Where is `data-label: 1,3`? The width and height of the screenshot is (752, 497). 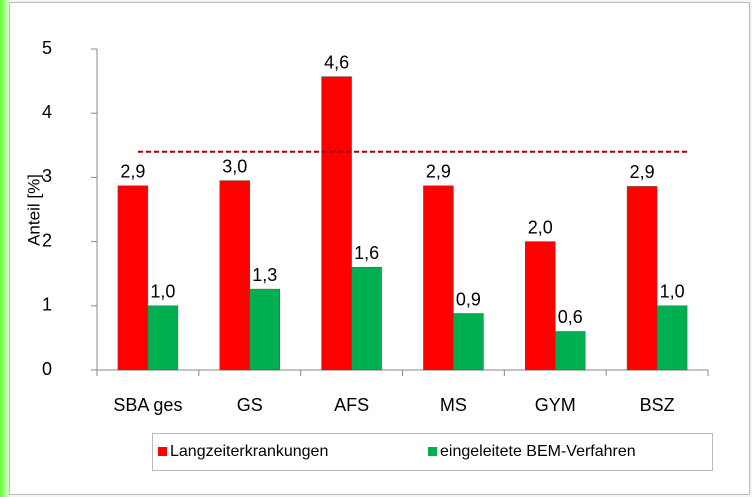
data-label: 1,3 is located at coordinates (264, 275).